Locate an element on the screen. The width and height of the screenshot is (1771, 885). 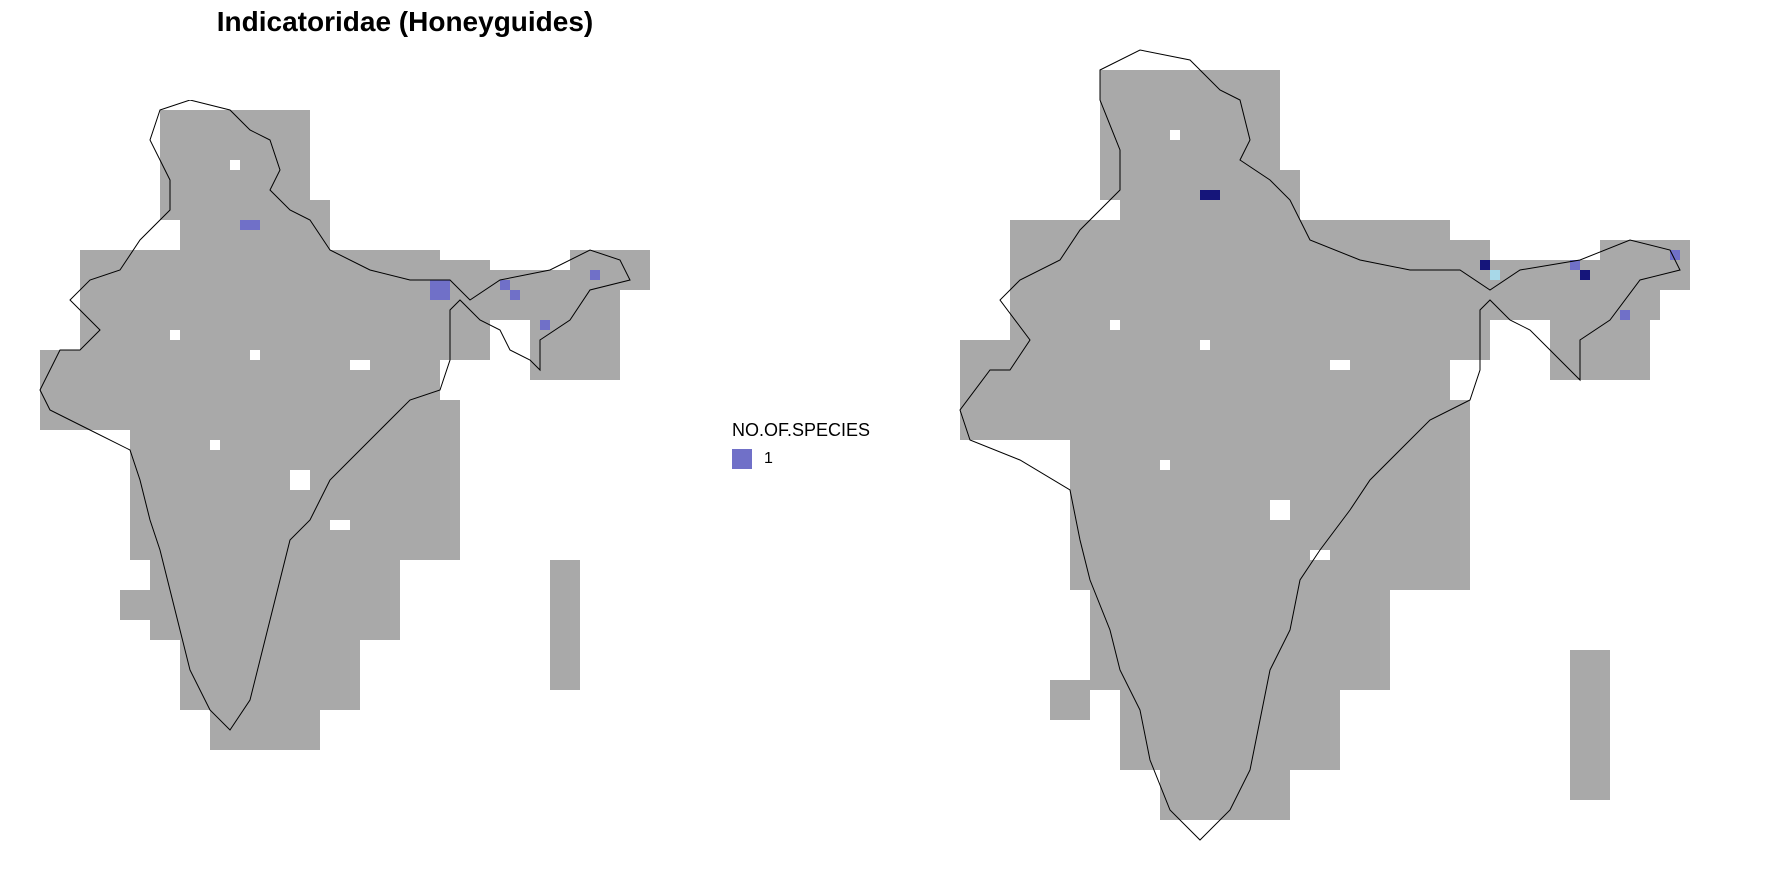
legend-label: 1 is located at coordinates (768, 458).